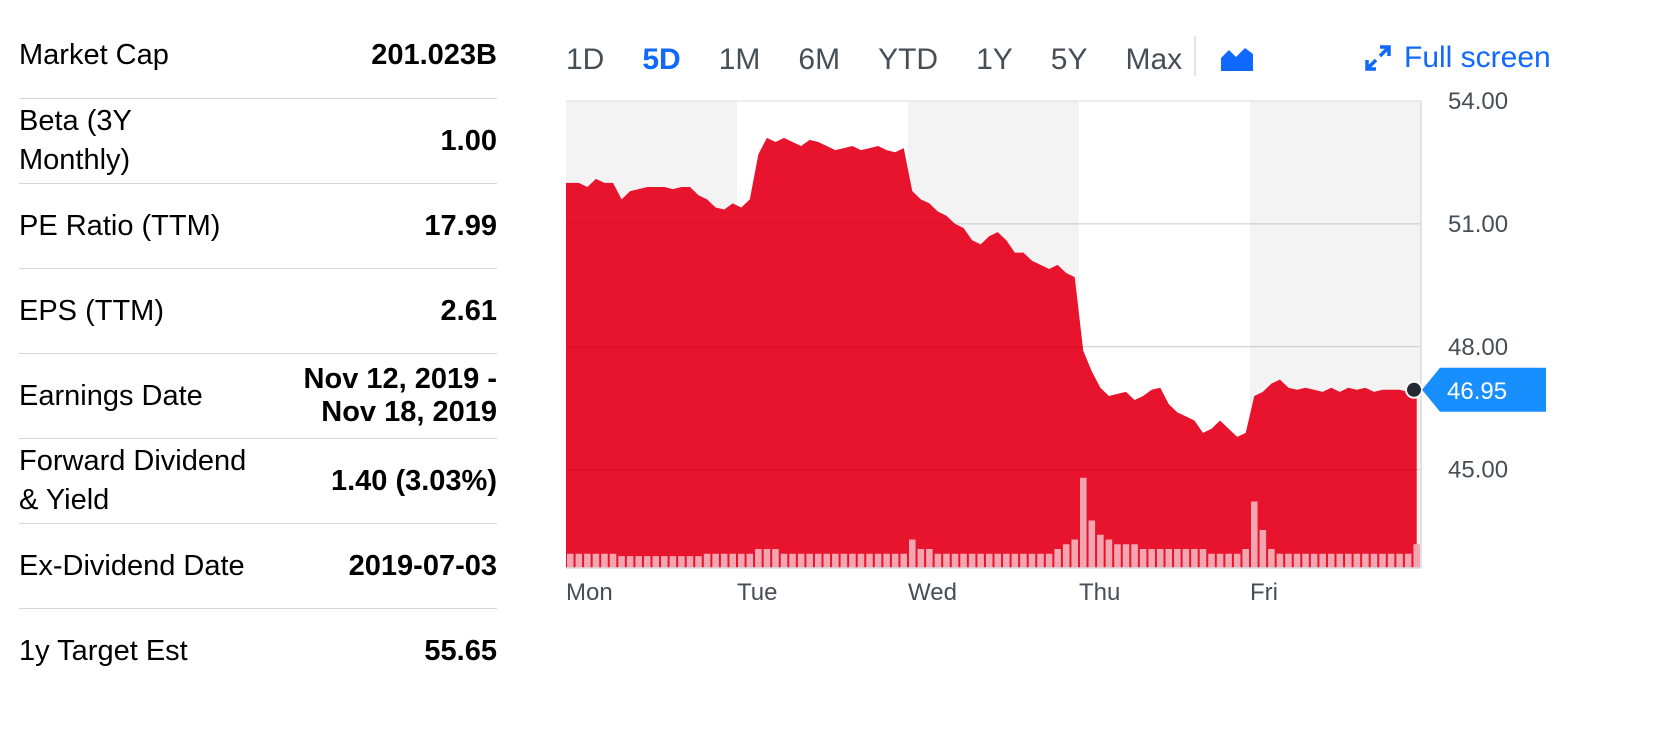 This screenshot has height=744, width=1665. Describe the element at coordinates (1478, 286) in the screenshot. I see `y-axis-labels: 54.00 51.00 48.00 45.00` at that location.